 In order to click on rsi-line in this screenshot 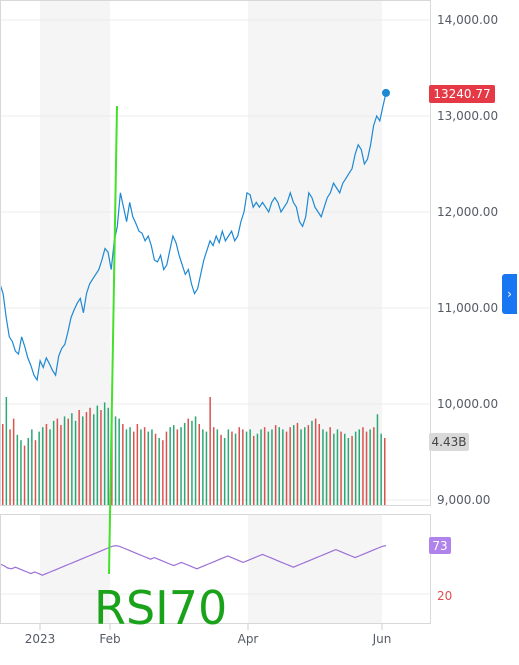, I will do `click(193, 560)`.